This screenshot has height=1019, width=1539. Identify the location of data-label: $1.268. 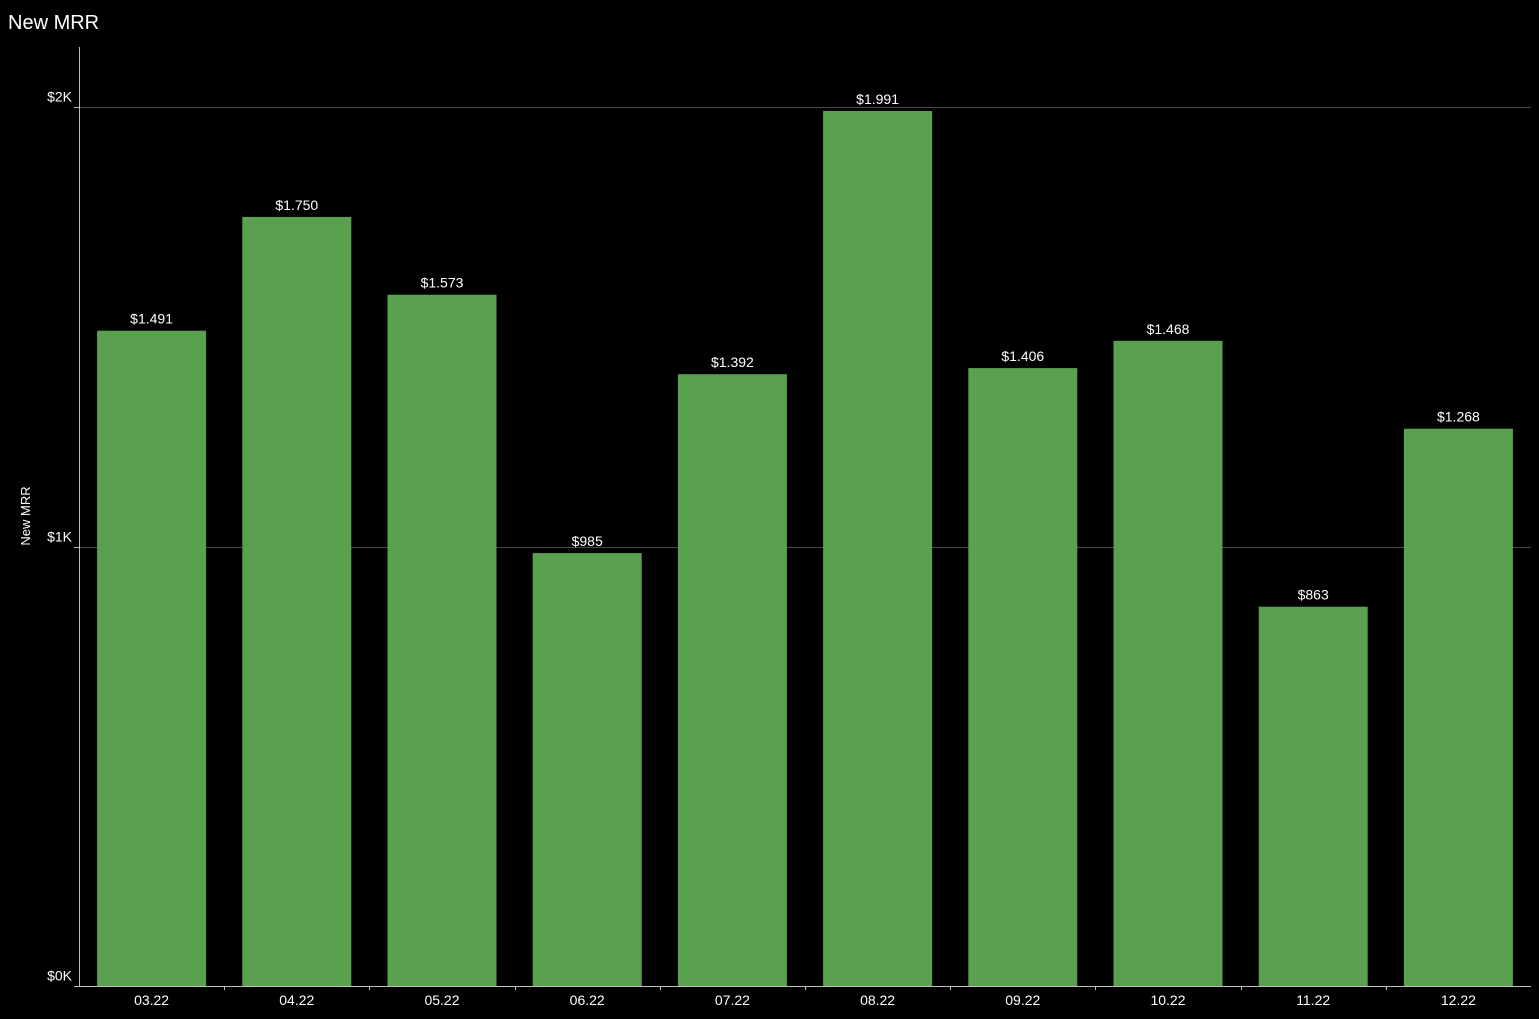
(1458, 417).